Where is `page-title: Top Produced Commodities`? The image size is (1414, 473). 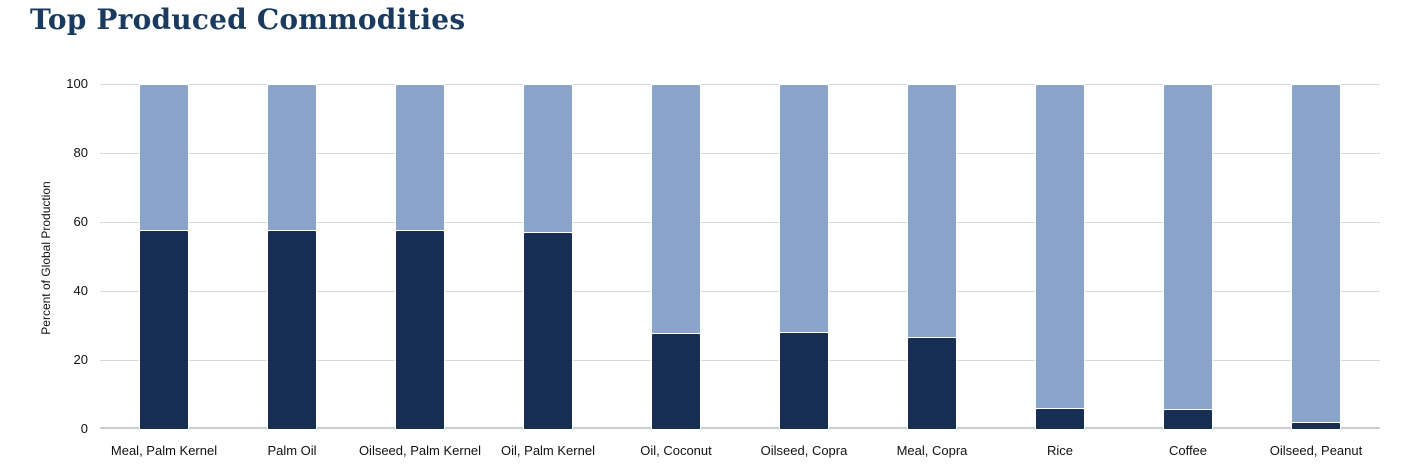 page-title: Top Produced Commodities is located at coordinates (248, 19).